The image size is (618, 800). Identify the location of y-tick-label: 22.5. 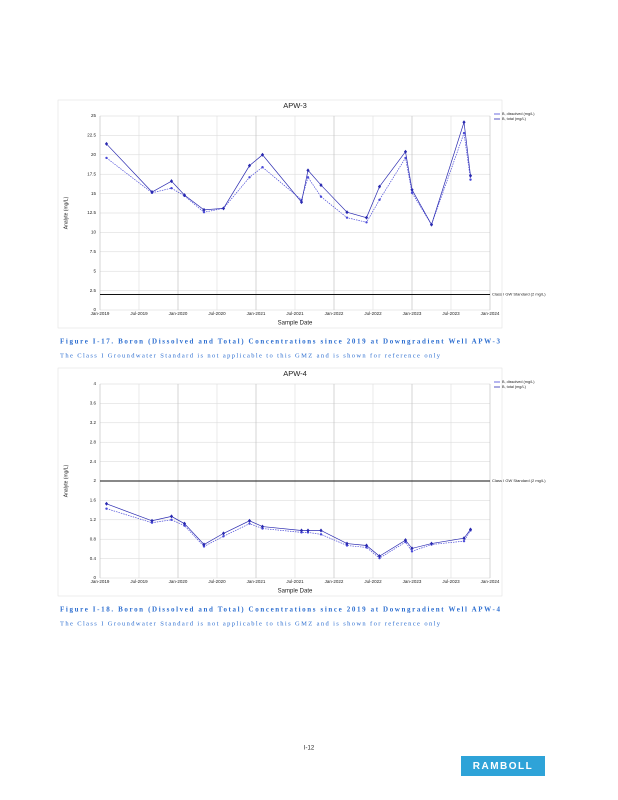
(91, 135).